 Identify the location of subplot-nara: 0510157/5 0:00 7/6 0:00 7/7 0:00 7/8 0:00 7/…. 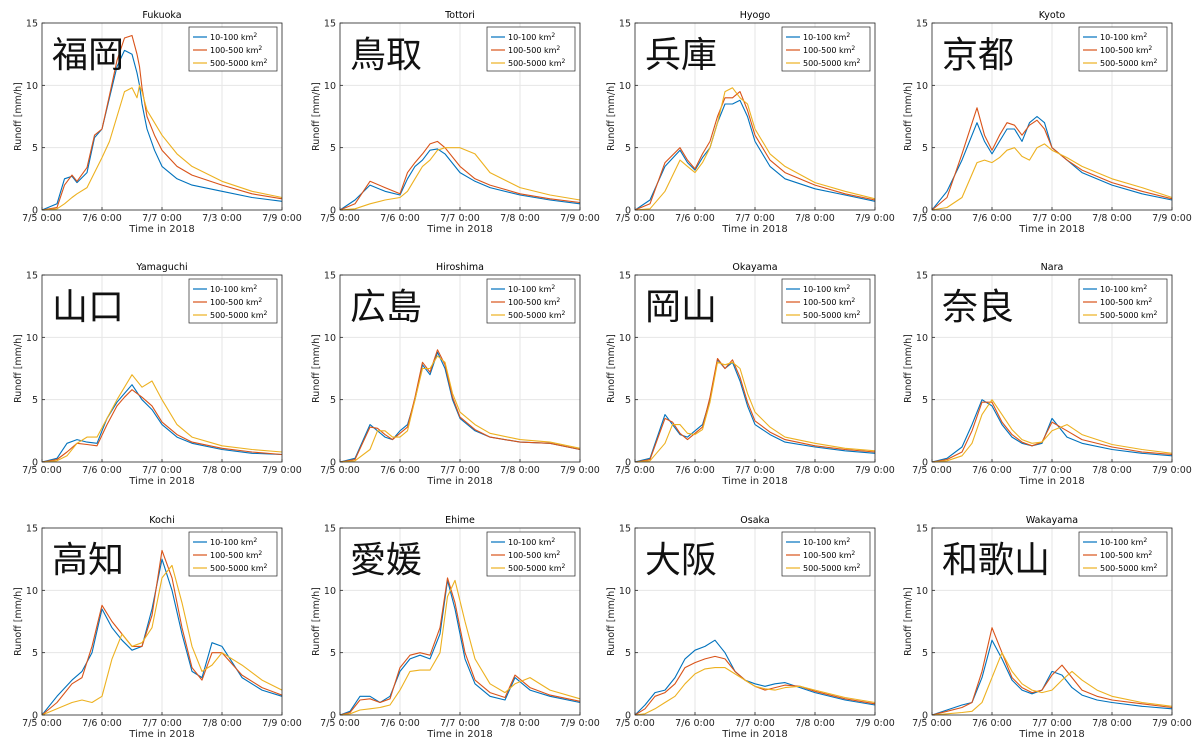
(1047, 374).